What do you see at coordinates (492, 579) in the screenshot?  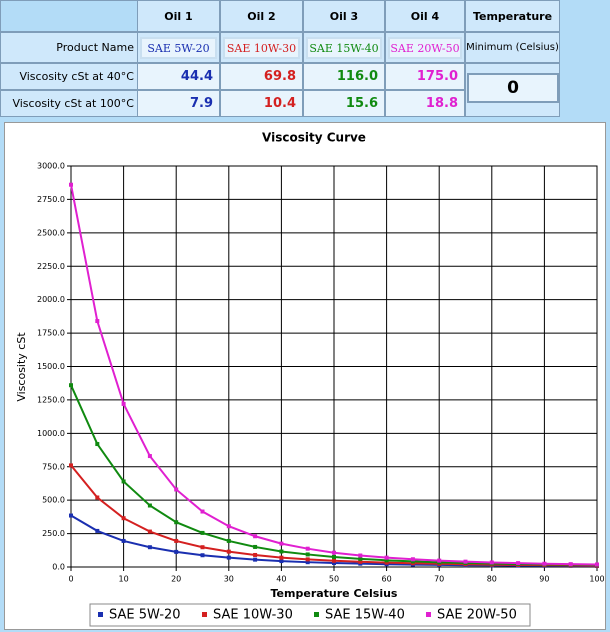 I see `x-tick-label: 80` at bounding box center [492, 579].